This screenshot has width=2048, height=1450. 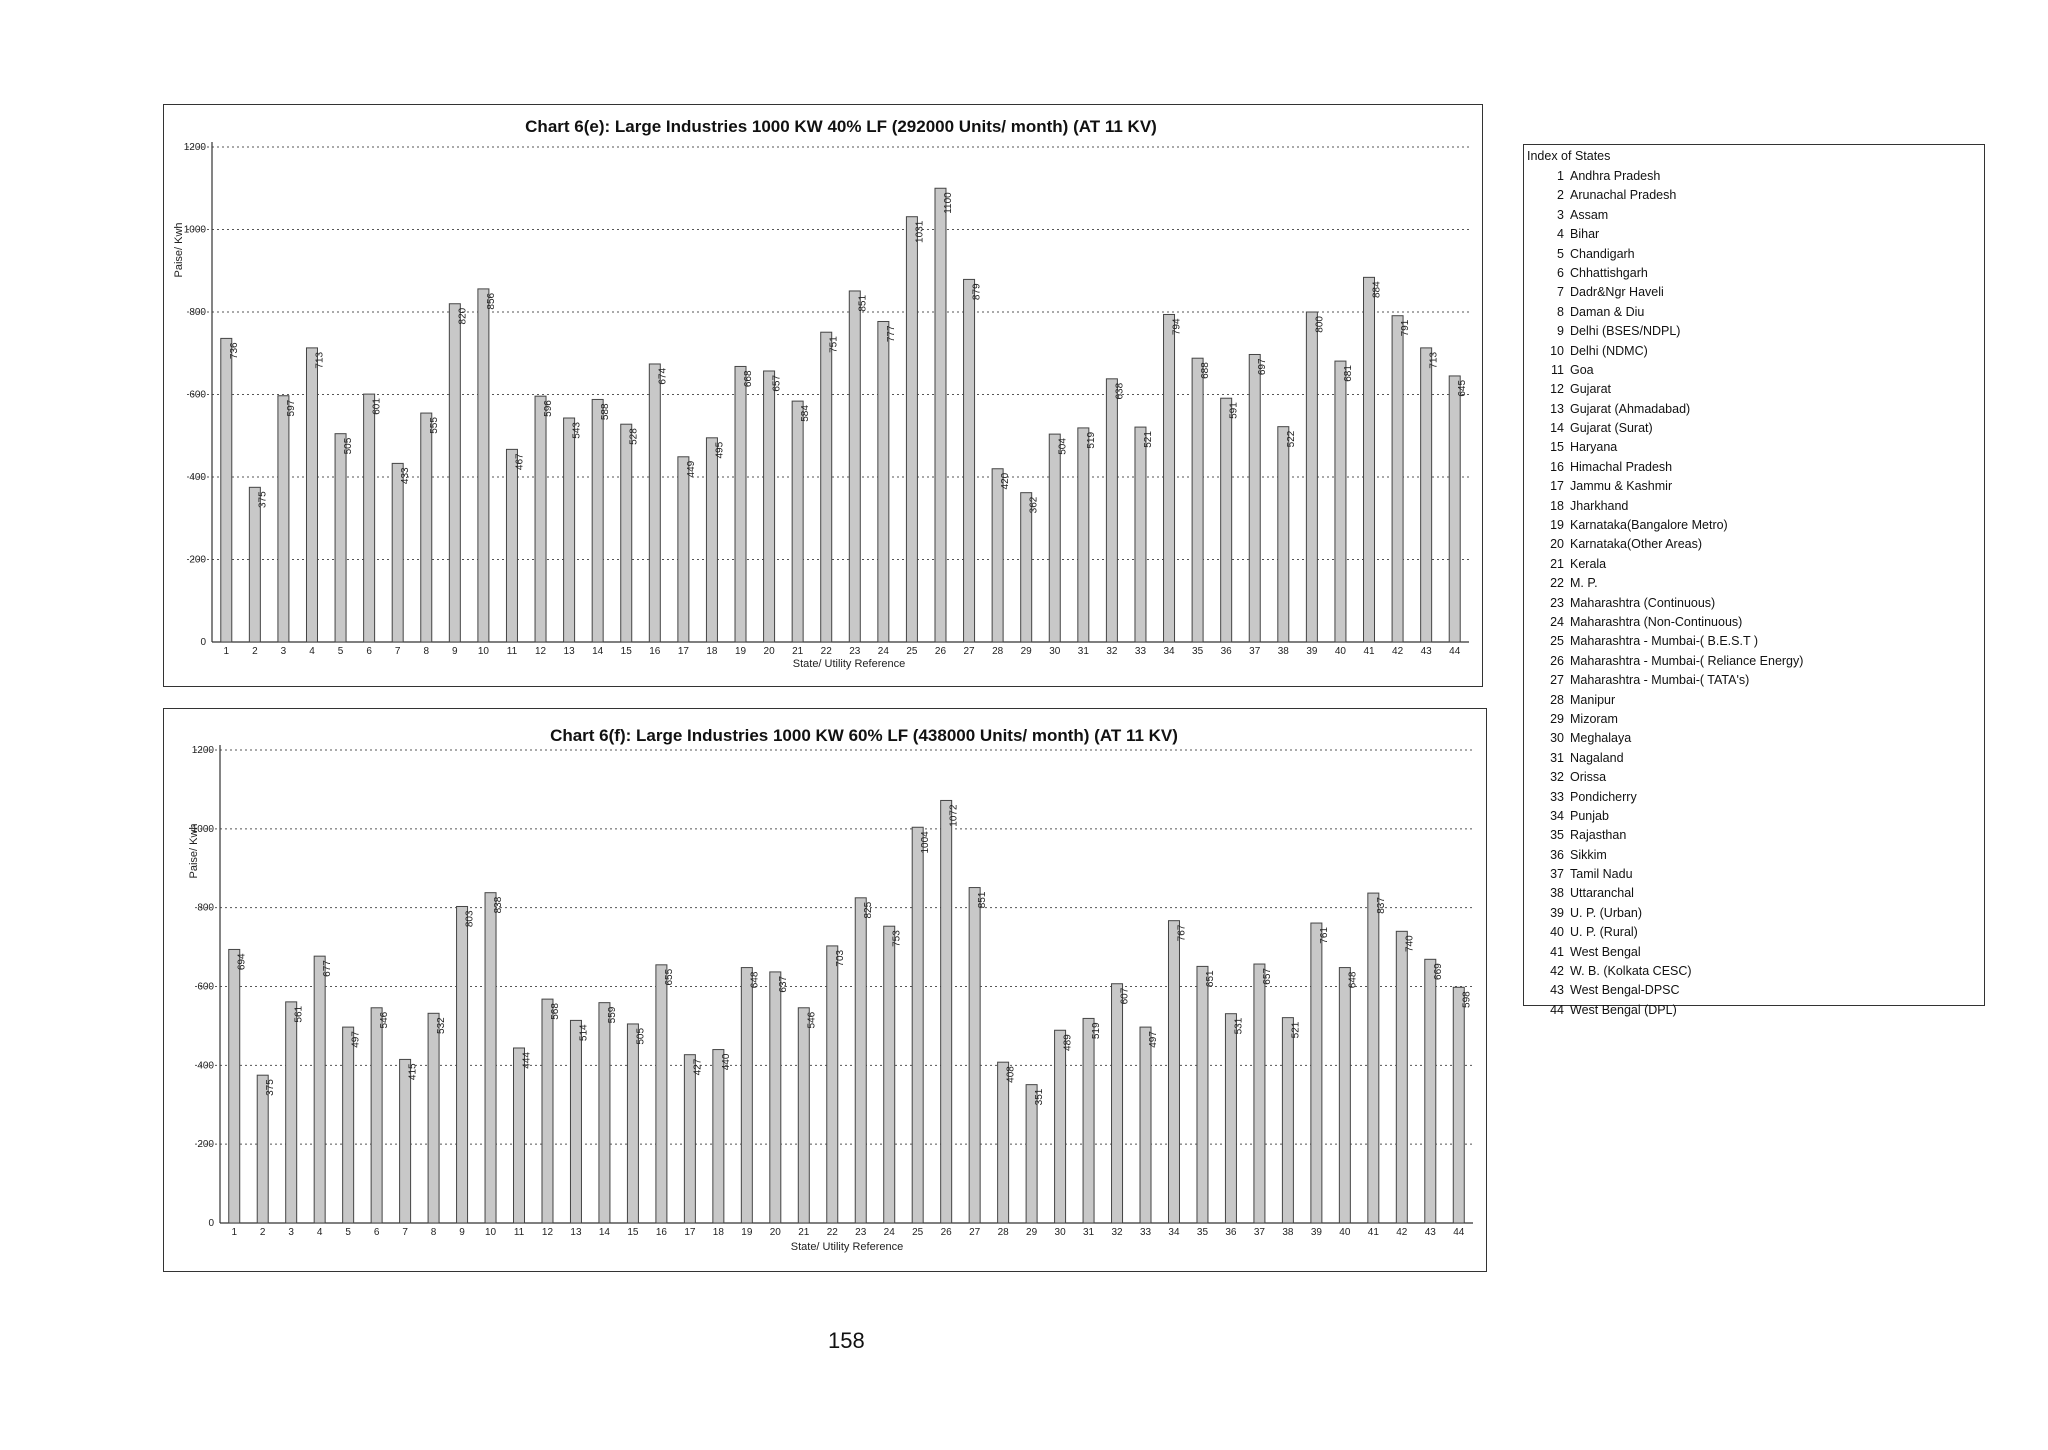 I want to click on legend-item-name: W. B. (Kolkata CESC), so click(x=1631, y=971).